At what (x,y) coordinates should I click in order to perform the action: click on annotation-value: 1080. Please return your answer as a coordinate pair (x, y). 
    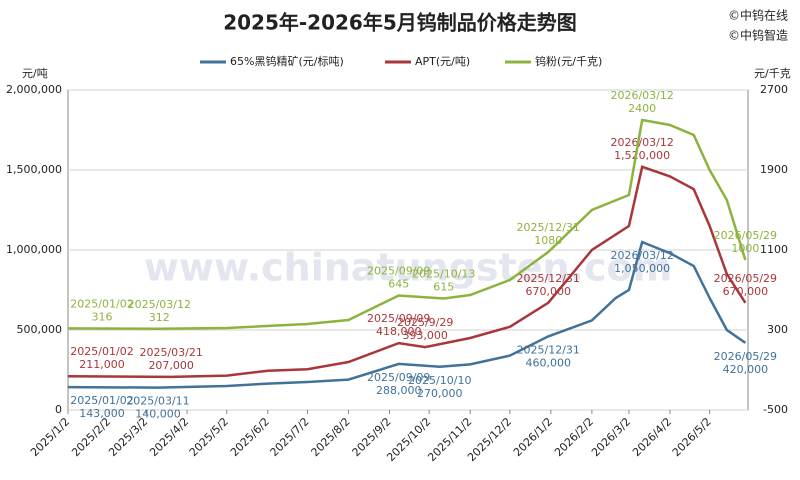
    Looking at the image, I should click on (548, 240).